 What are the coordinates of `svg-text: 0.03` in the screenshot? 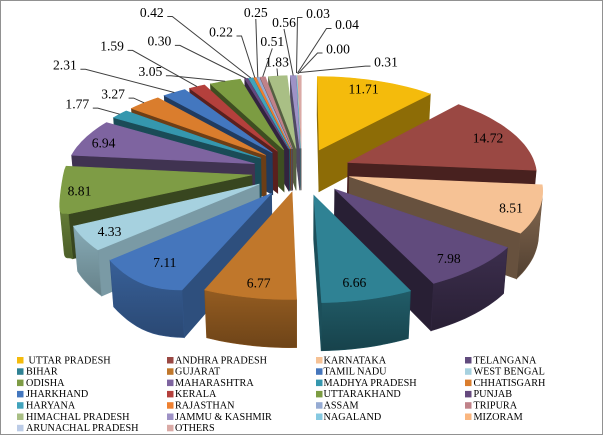 It's located at (318, 13).